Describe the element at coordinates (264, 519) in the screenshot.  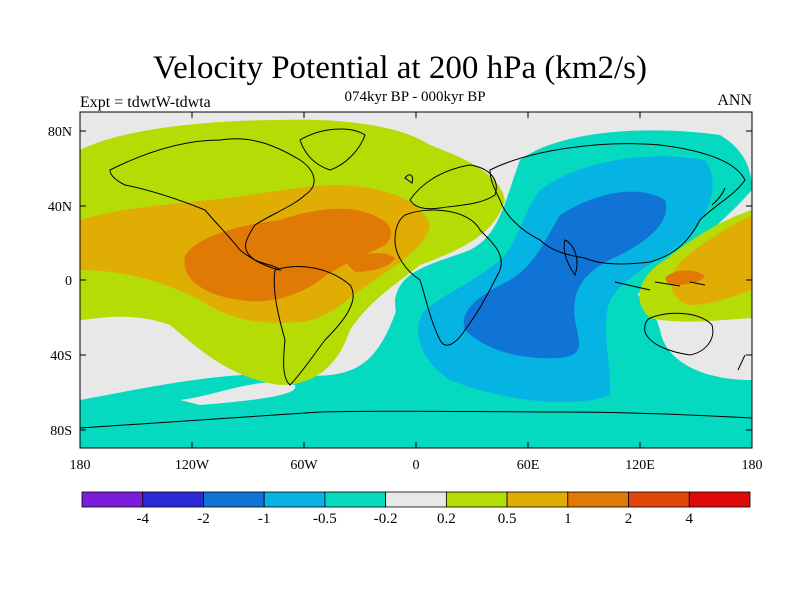
I see `colorbar-label: -1` at that location.